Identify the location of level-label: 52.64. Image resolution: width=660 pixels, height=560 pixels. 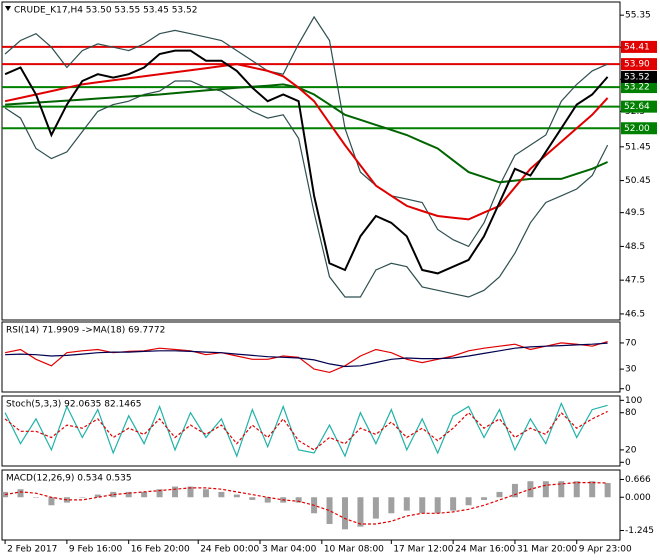
(637, 107).